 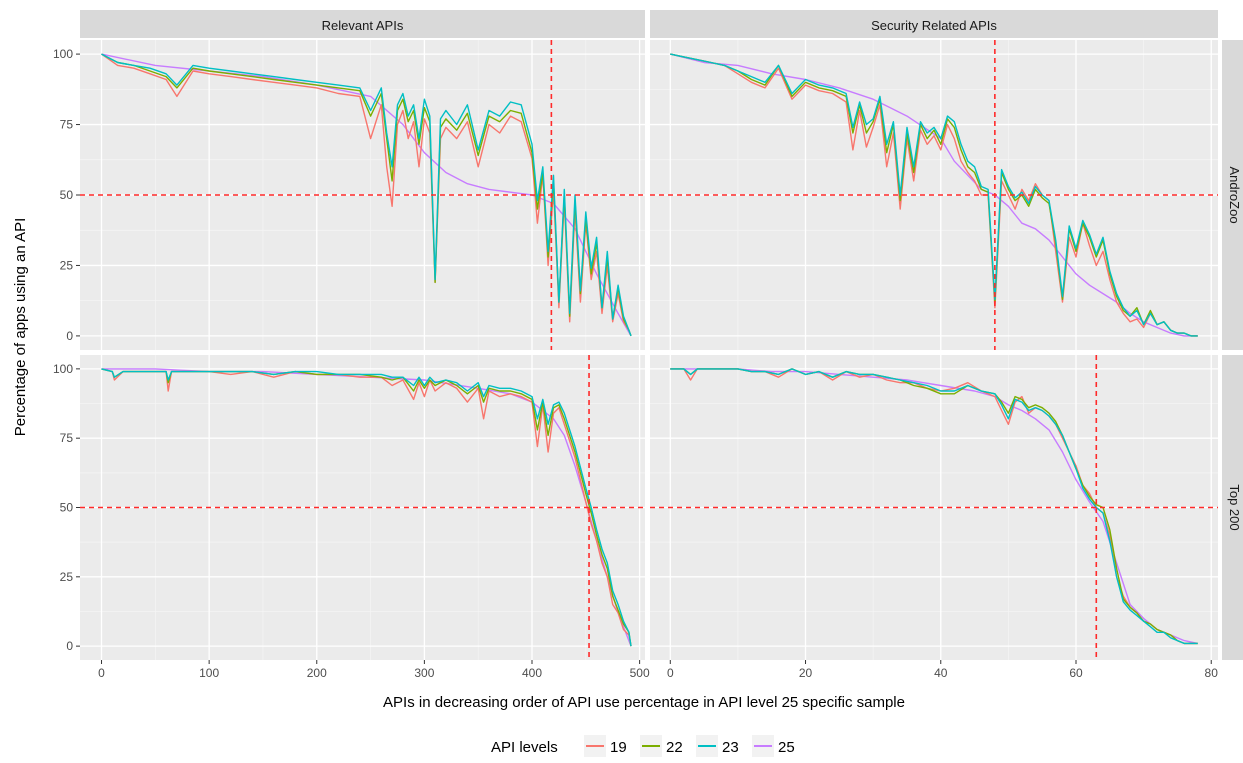 I want to click on legend-item-19: 19, so click(x=605, y=746).